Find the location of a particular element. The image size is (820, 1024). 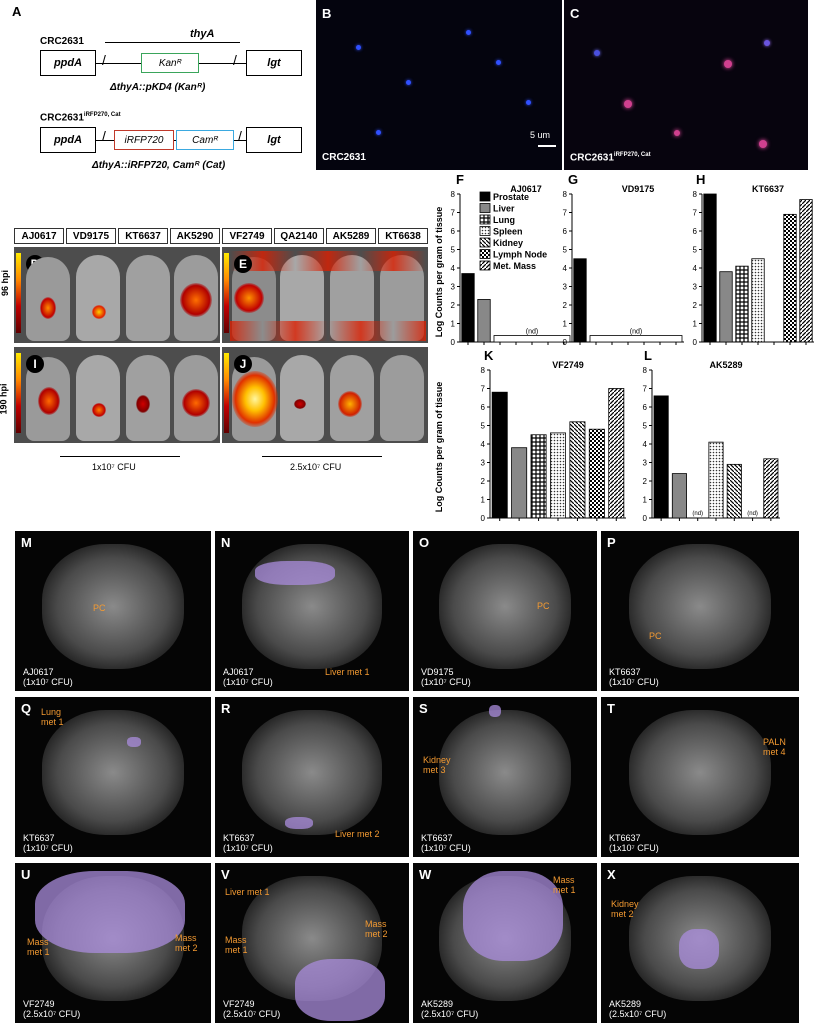

mri-tissue is located at coordinates (505, 772).